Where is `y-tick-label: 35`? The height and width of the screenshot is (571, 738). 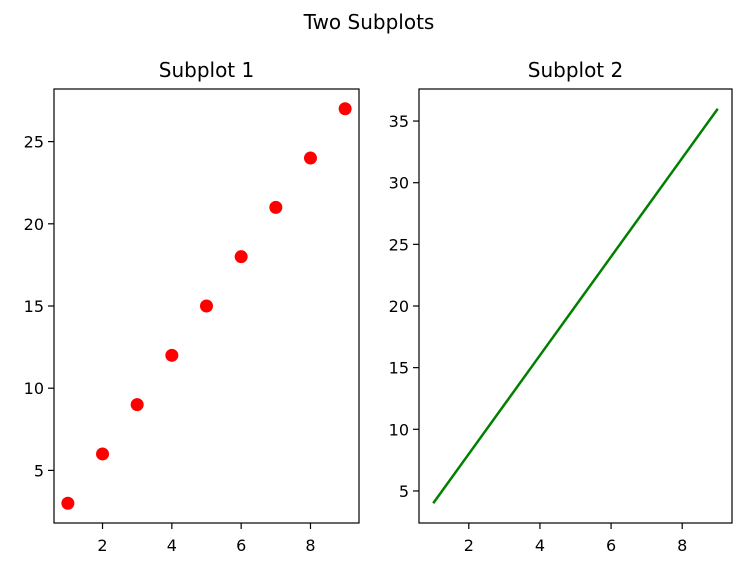 y-tick-label: 35 is located at coordinates (399, 121).